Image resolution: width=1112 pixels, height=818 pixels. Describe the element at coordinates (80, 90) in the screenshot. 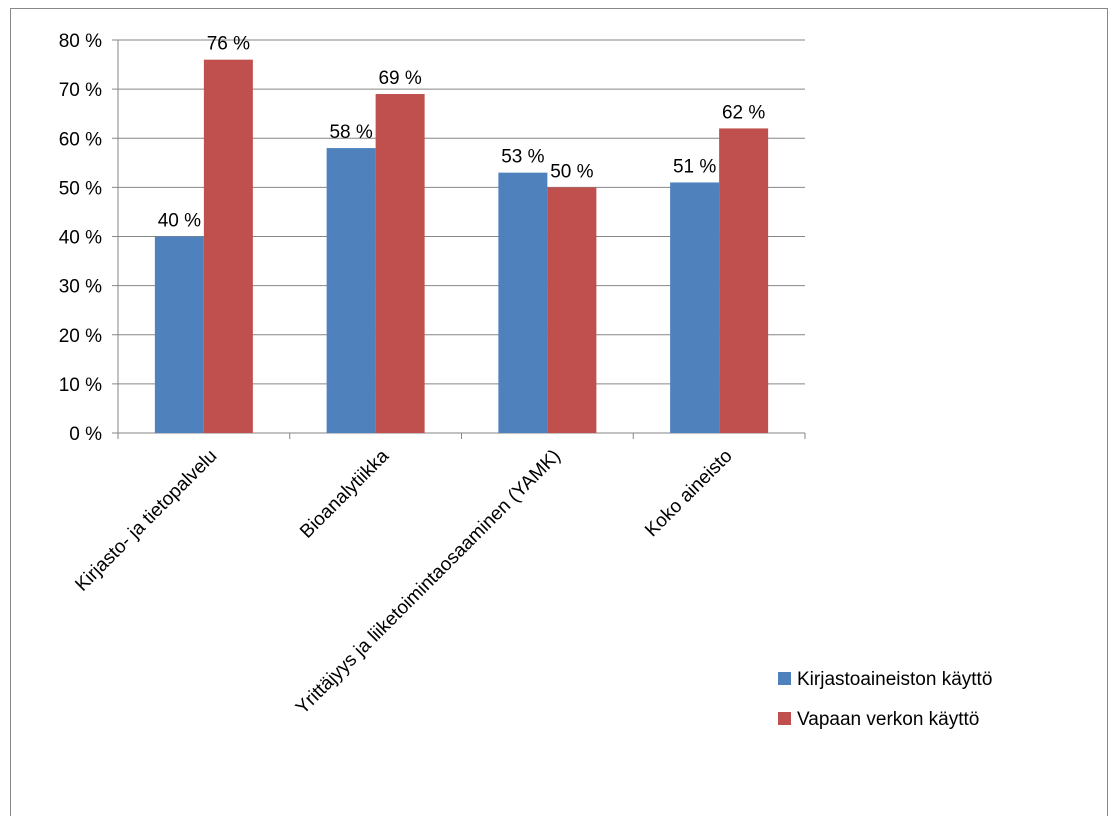

I see `y-tick-label: 70 %` at that location.